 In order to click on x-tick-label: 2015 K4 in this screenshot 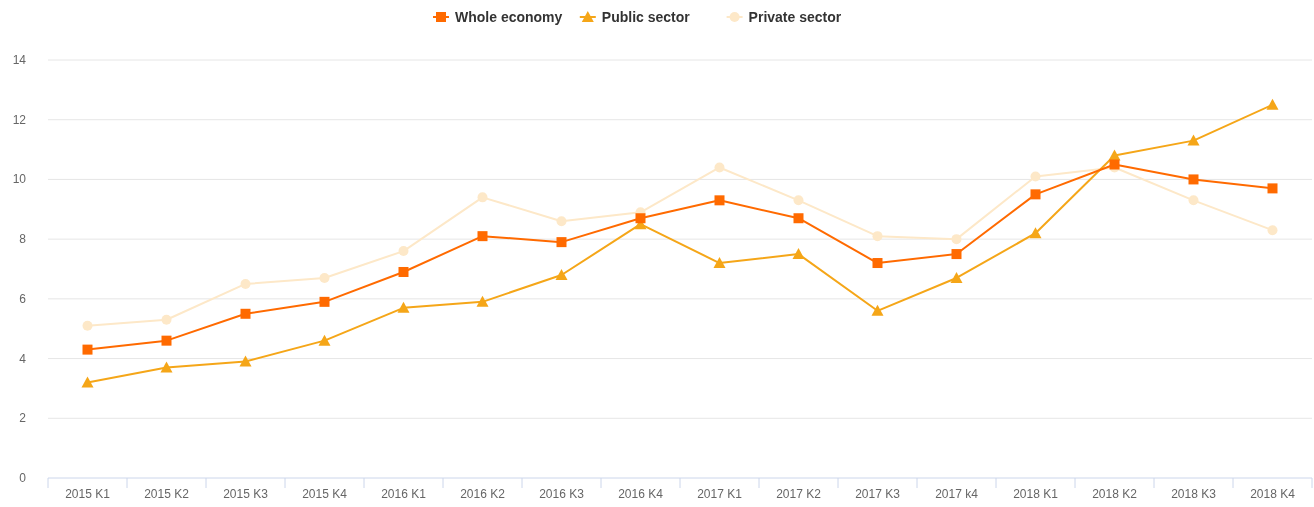, I will do `click(325, 494)`.